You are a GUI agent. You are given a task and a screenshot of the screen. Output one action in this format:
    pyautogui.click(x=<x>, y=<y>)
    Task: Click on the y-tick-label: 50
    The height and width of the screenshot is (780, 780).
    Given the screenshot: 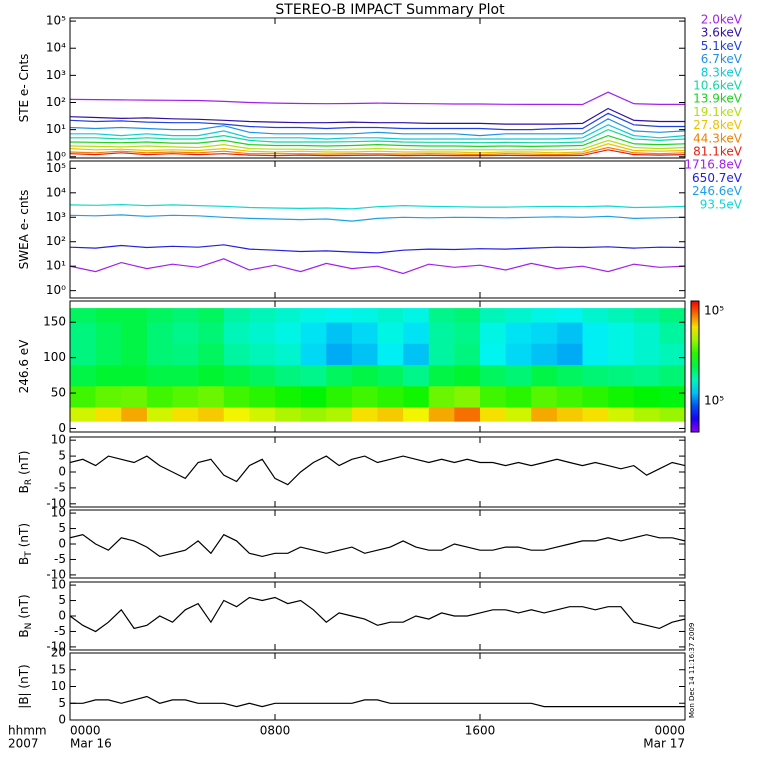 What is the action you would take?
    pyautogui.click(x=58, y=393)
    